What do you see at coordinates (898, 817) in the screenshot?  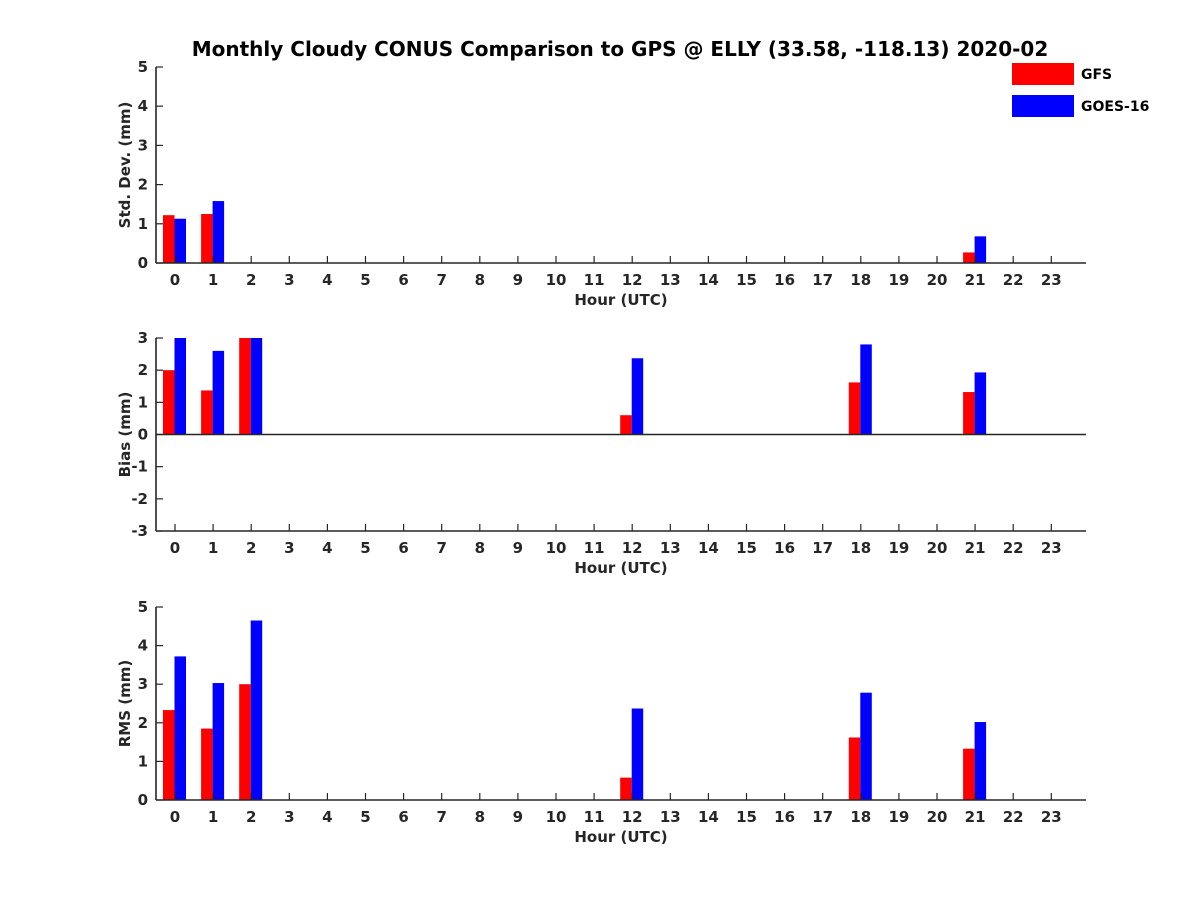 I see `rms-xtick-label: 19` at bounding box center [898, 817].